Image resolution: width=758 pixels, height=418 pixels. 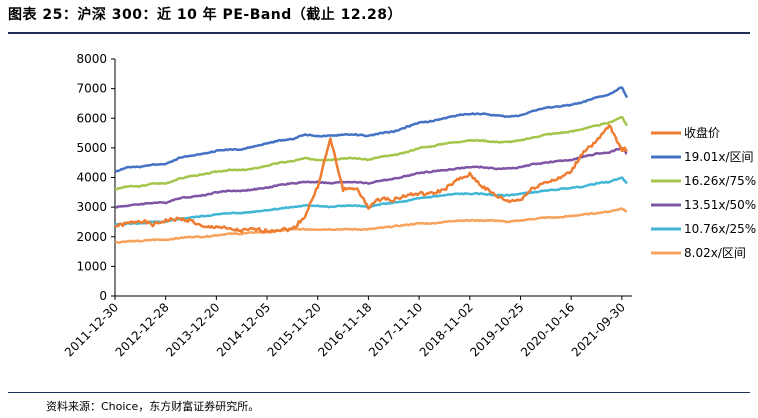 What do you see at coordinates (91, 237) in the screenshot?
I see `y-tick-label: 2000` at bounding box center [91, 237].